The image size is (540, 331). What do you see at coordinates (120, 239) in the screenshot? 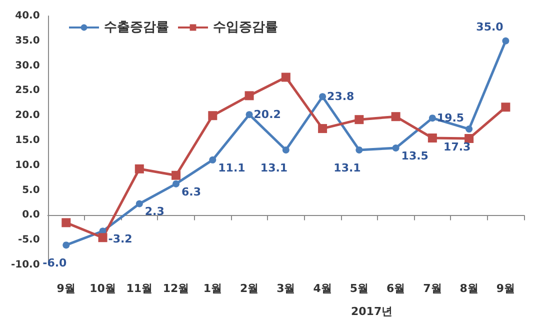
I see `data-label: -3.2` at bounding box center [120, 239].